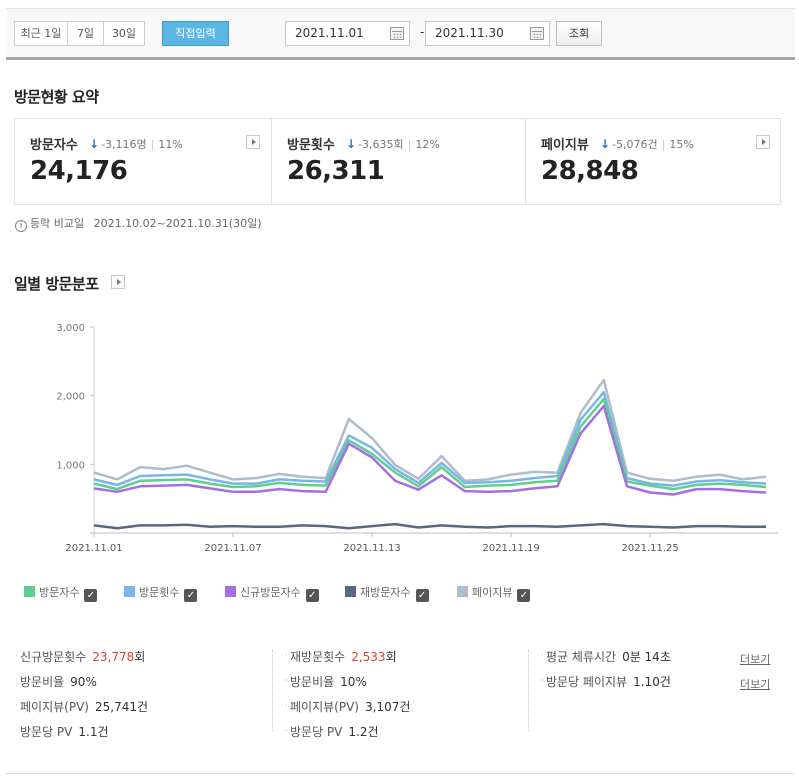  What do you see at coordinates (565, 145) in the screenshot?
I see `card-label: 페이지뷰` at bounding box center [565, 145].